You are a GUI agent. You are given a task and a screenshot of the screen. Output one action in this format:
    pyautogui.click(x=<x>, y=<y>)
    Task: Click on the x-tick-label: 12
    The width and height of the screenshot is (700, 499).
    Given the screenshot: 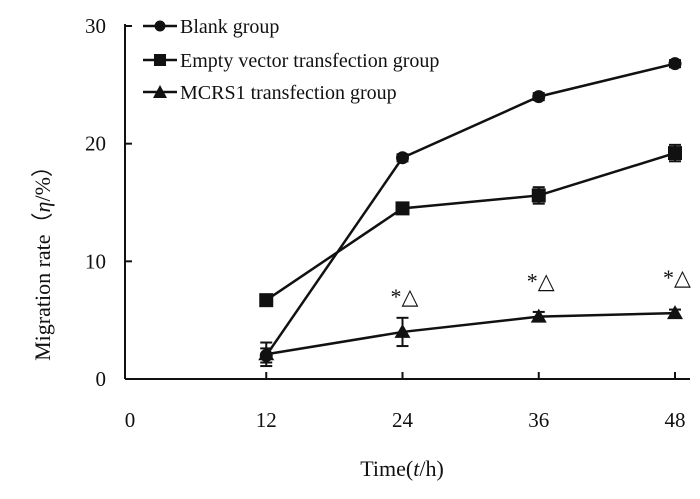 What is the action you would take?
    pyautogui.click(x=266, y=420)
    